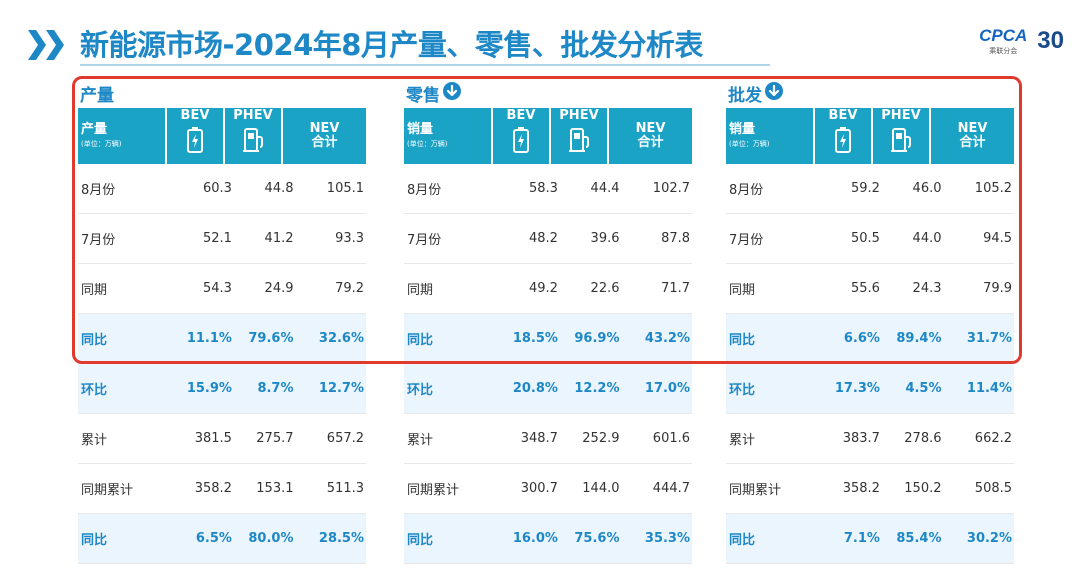  I want to click on table-row: 累计 381.5 275.7 657.2, so click(222, 439).